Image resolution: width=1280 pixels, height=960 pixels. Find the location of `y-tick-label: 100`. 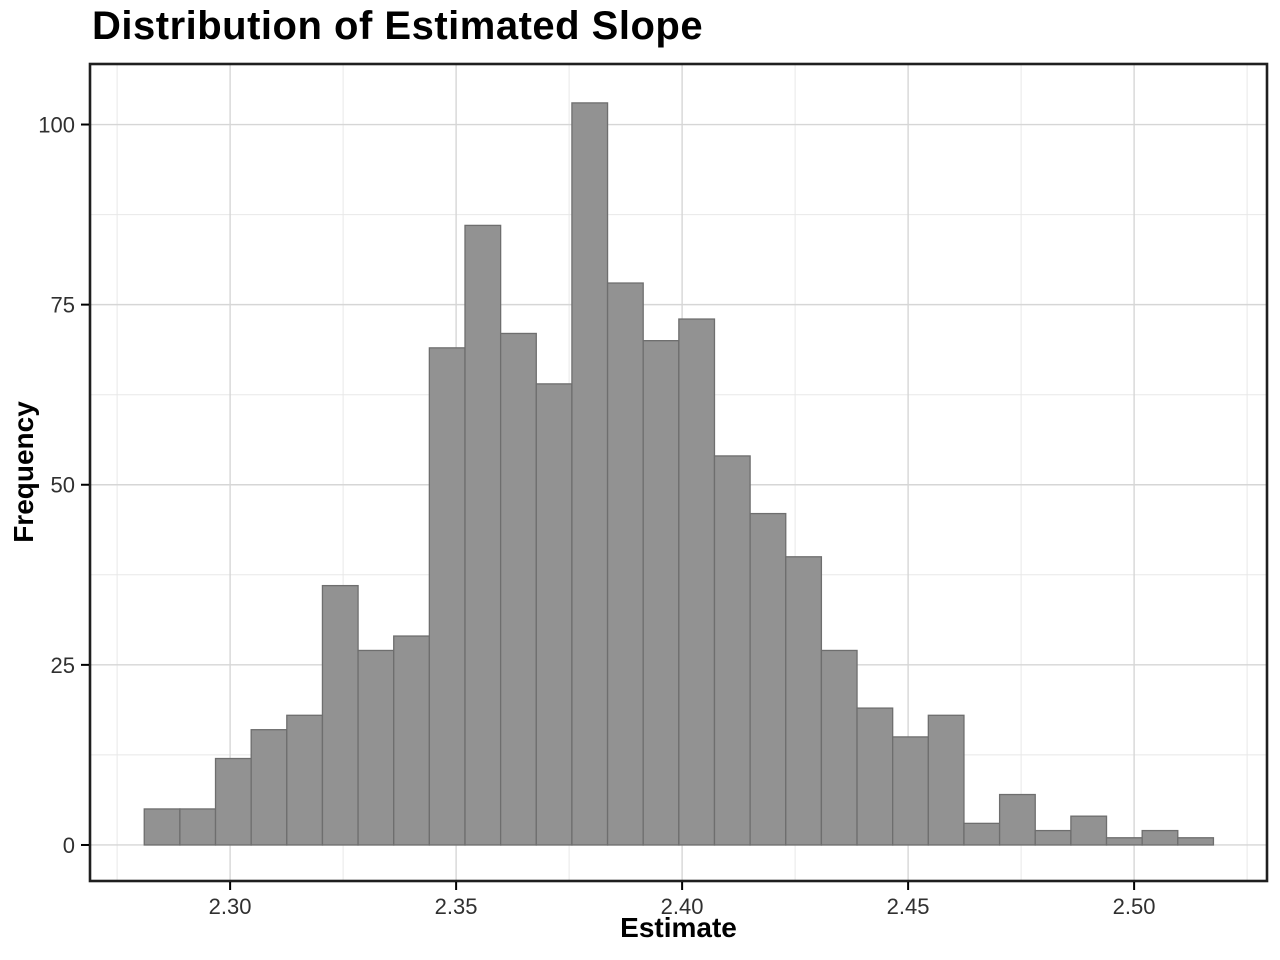

y-tick-label: 100 is located at coordinates (56, 125).